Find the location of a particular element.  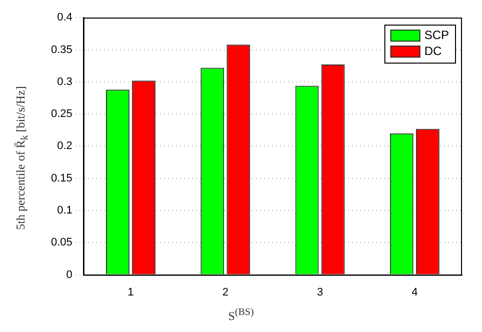

y-tick-label: 0.15 is located at coordinates (61, 178).